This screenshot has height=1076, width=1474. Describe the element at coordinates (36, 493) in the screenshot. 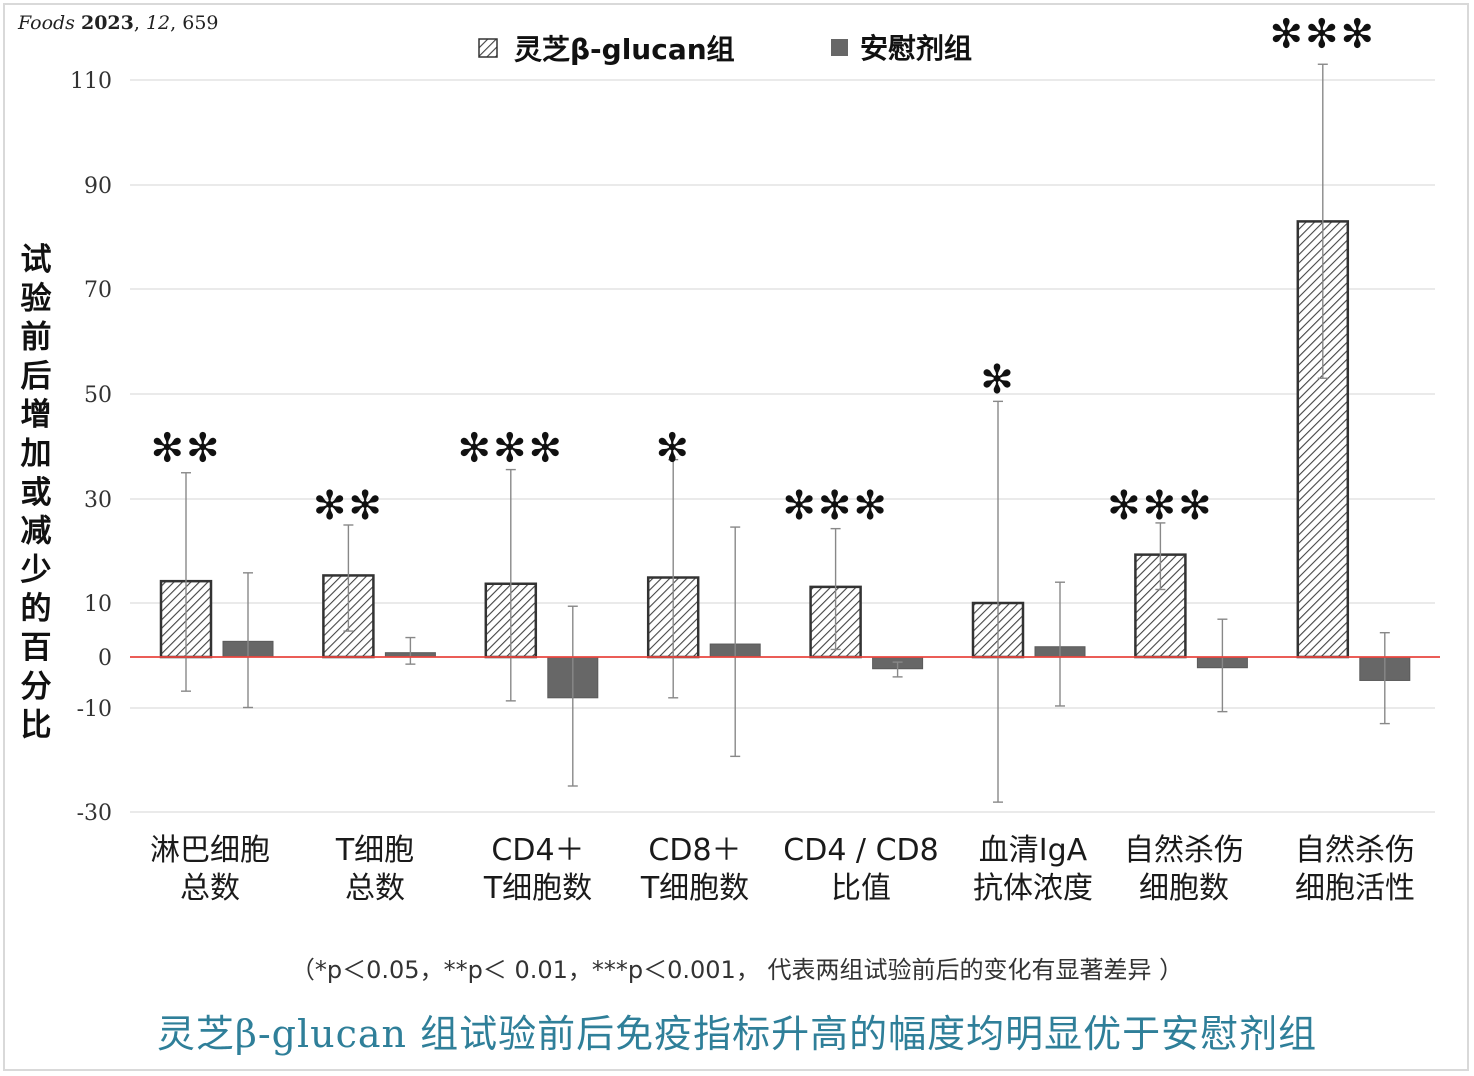

I see `y-label-char: 或` at that location.